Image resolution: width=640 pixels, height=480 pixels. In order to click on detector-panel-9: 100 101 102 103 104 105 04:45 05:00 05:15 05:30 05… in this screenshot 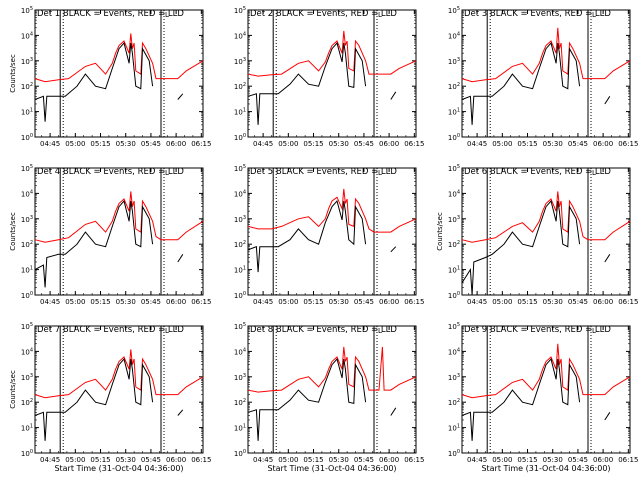, I will do `click(543, 397)`.